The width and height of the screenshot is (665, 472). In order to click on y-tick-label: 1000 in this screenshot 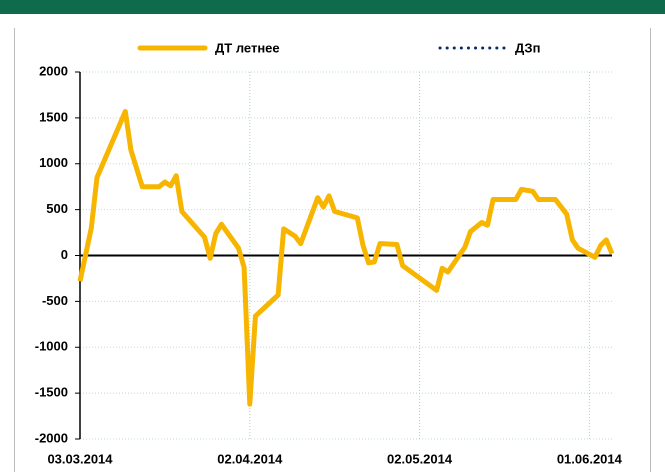, I will do `click(53, 162)`.